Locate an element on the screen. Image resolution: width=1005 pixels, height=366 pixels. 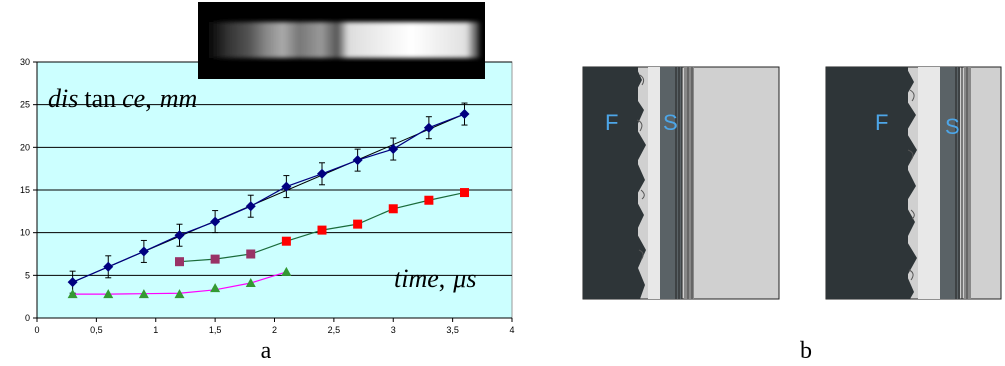
ylabel-part-4: mm is located at coordinates (179, 98).